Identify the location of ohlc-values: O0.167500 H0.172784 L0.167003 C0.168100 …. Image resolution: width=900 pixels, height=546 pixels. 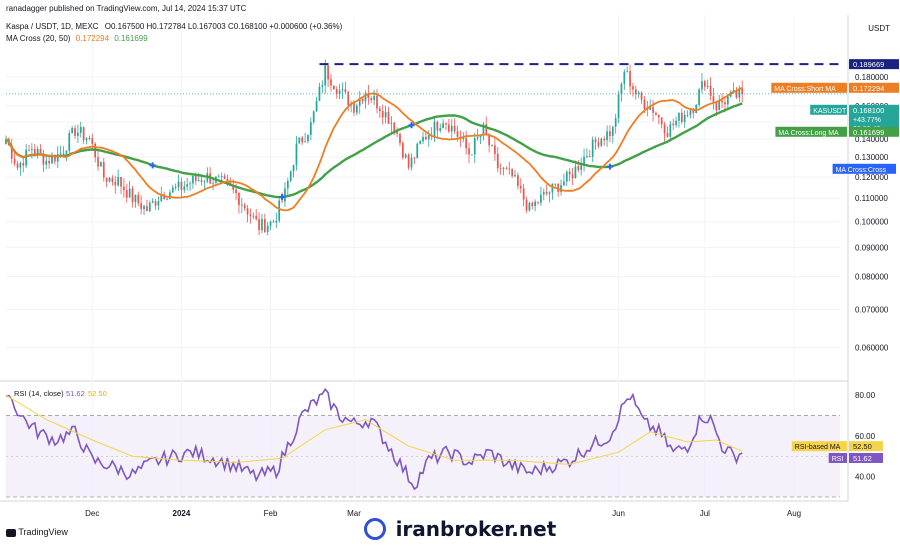
(223, 26).